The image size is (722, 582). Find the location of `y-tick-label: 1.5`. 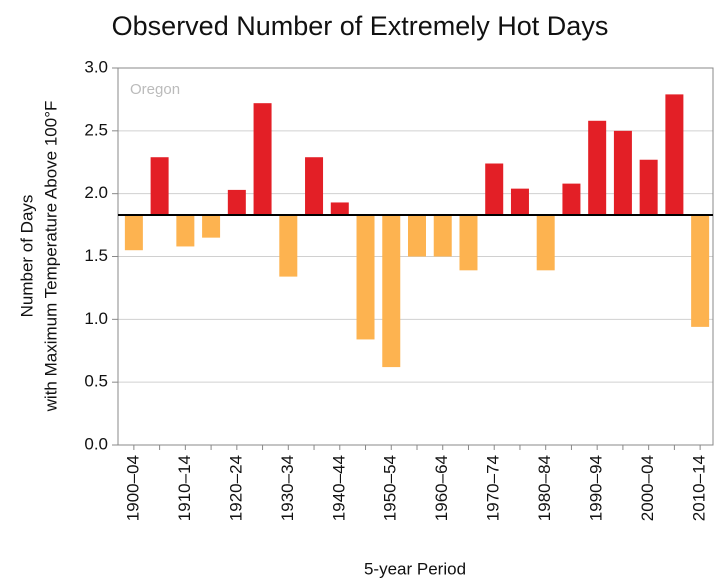

y-tick-label: 1.5 is located at coordinates (96, 255).